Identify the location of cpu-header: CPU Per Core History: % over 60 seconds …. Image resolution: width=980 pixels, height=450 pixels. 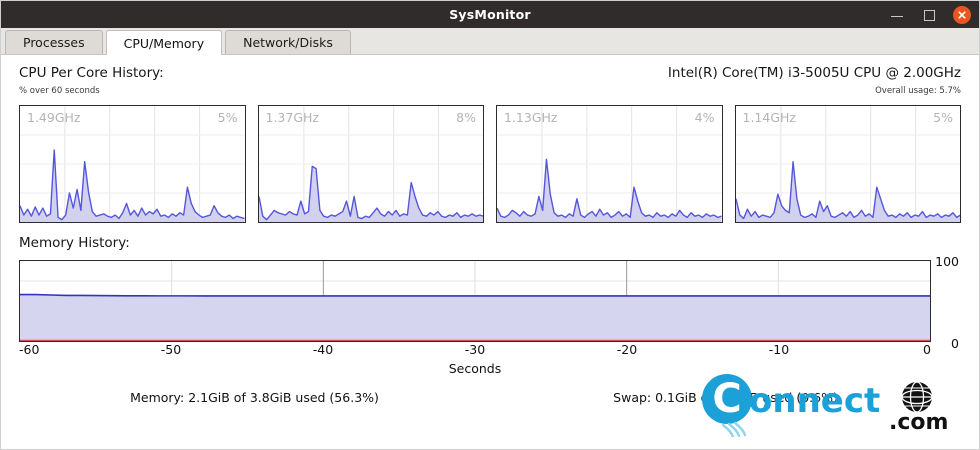
(490, 80).